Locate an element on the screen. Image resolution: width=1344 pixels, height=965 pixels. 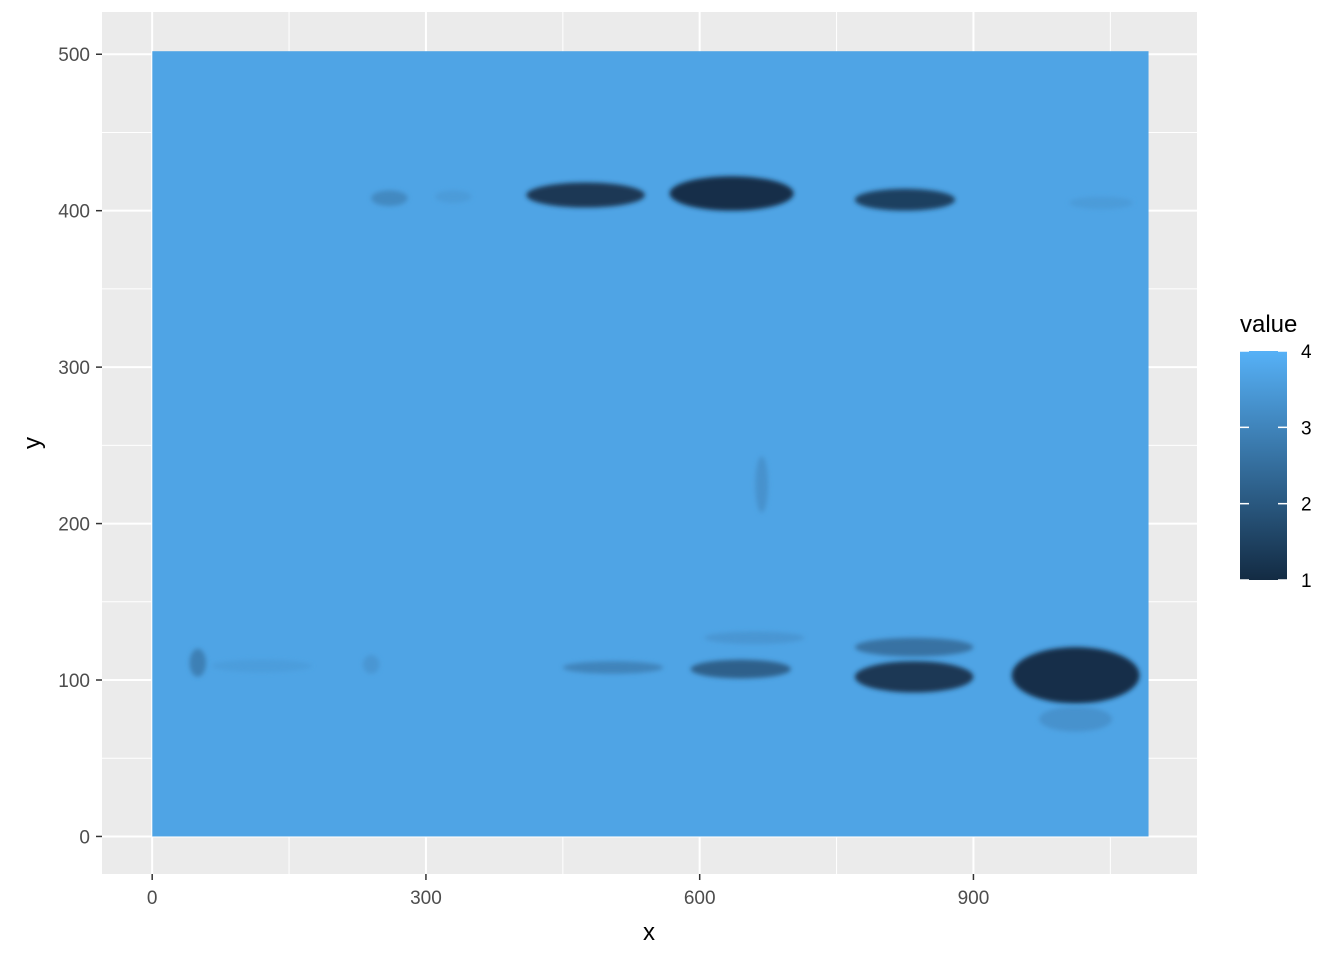
y-tick-label: 100 is located at coordinates (74, 681).